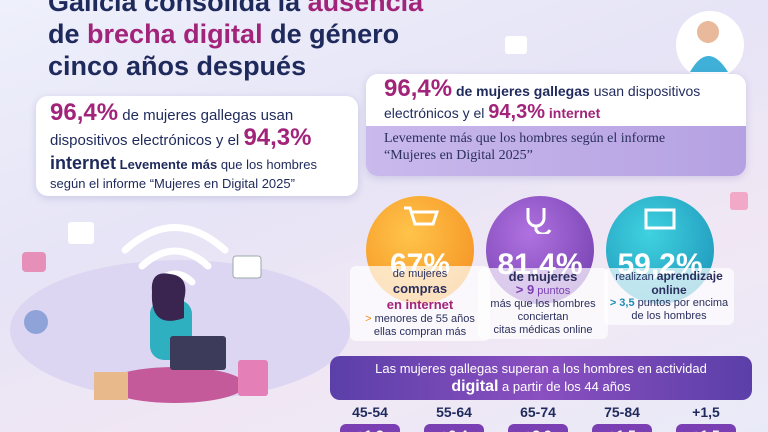 This screenshot has width=768, height=432. What do you see at coordinates (145, 140) in the screenshot?
I see `text: dispositivos electrónicos y el` at bounding box center [145, 140].